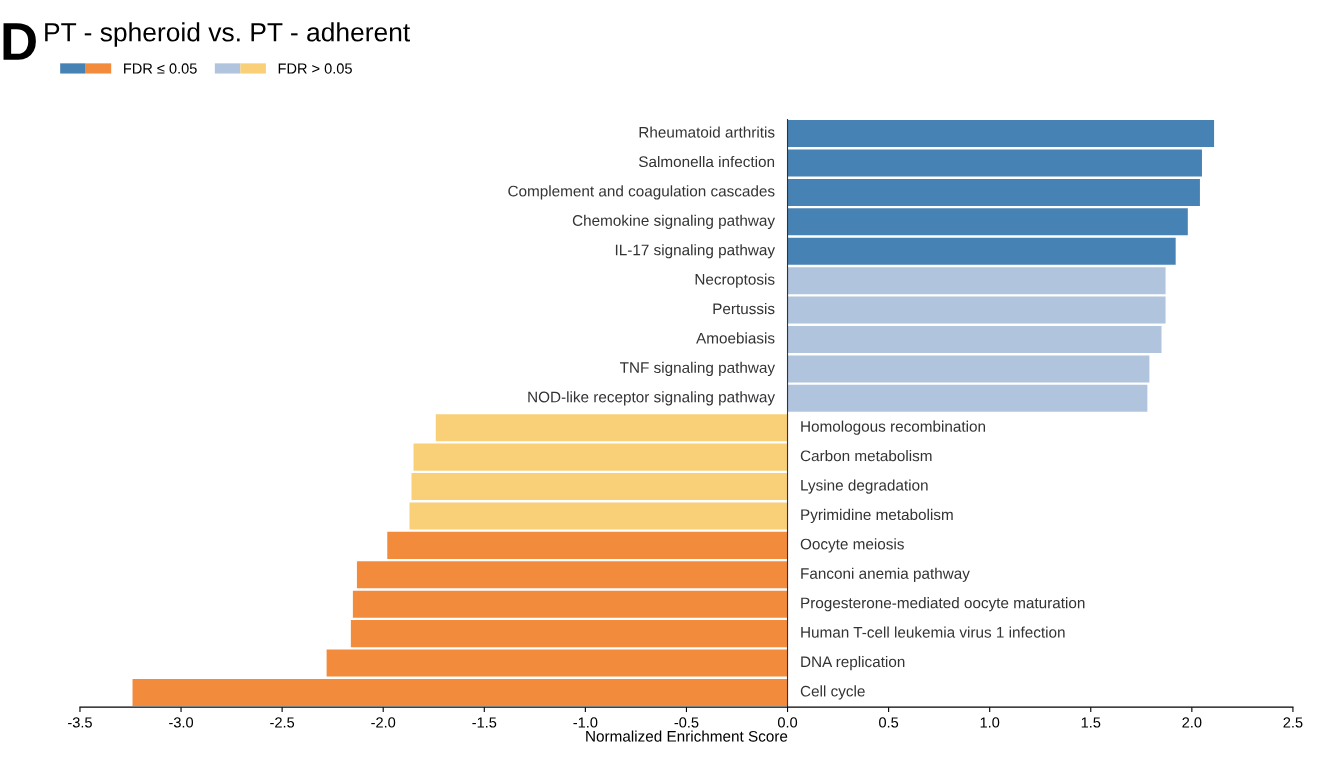  What do you see at coordinates (707, 161) in the screenshot?
I see `y-tick-label: Salmonella infection` at bounding box center [707, 161].